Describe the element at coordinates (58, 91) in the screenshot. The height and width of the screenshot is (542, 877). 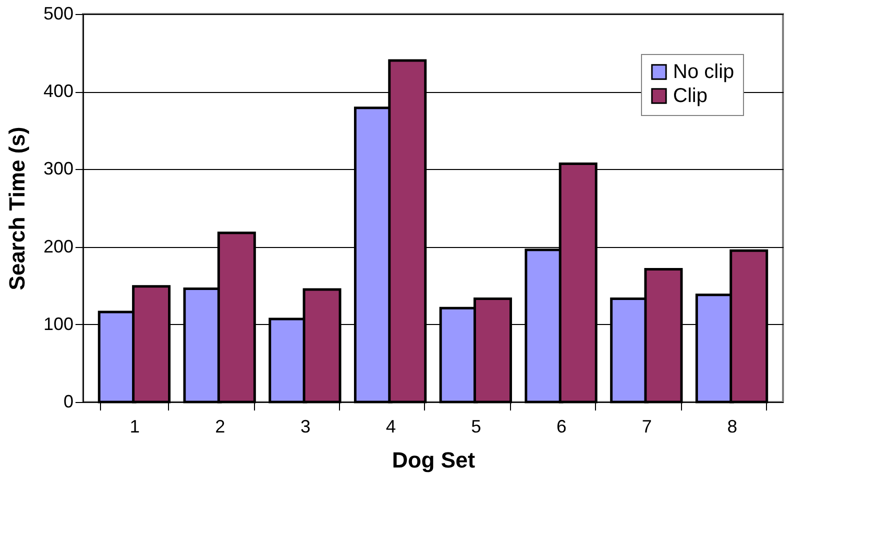
I see `y-tick-label: 400` at that location.